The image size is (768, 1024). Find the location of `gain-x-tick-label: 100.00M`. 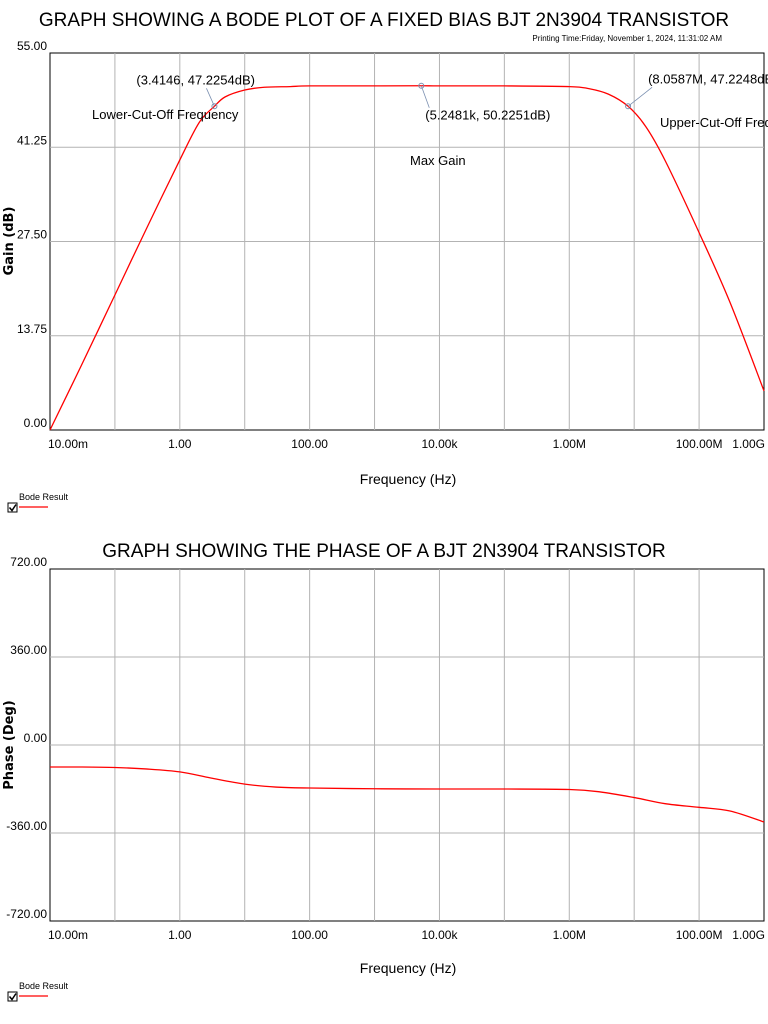

gain-x-tick-label: 100.00M is located at coordinates (699, 444).